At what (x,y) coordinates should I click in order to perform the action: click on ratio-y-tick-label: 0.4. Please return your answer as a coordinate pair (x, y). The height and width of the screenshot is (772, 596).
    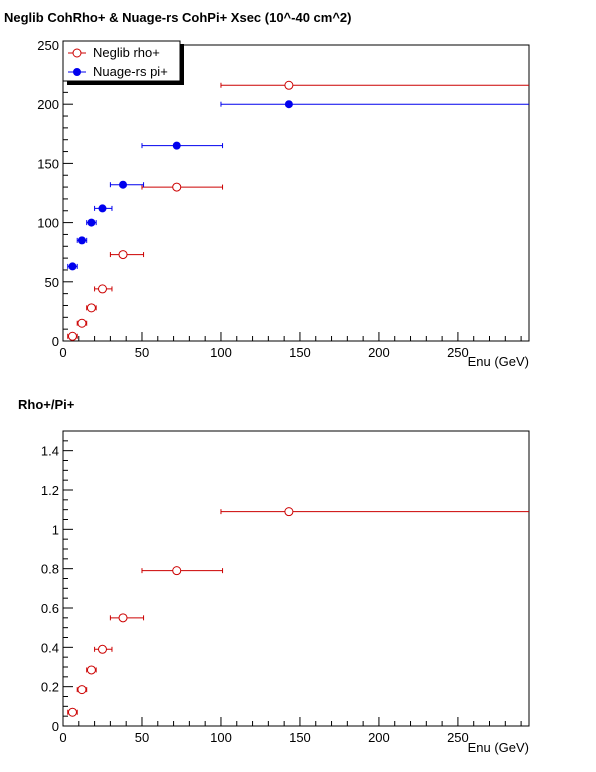
    Looking at the image, I should click on (50, 647).